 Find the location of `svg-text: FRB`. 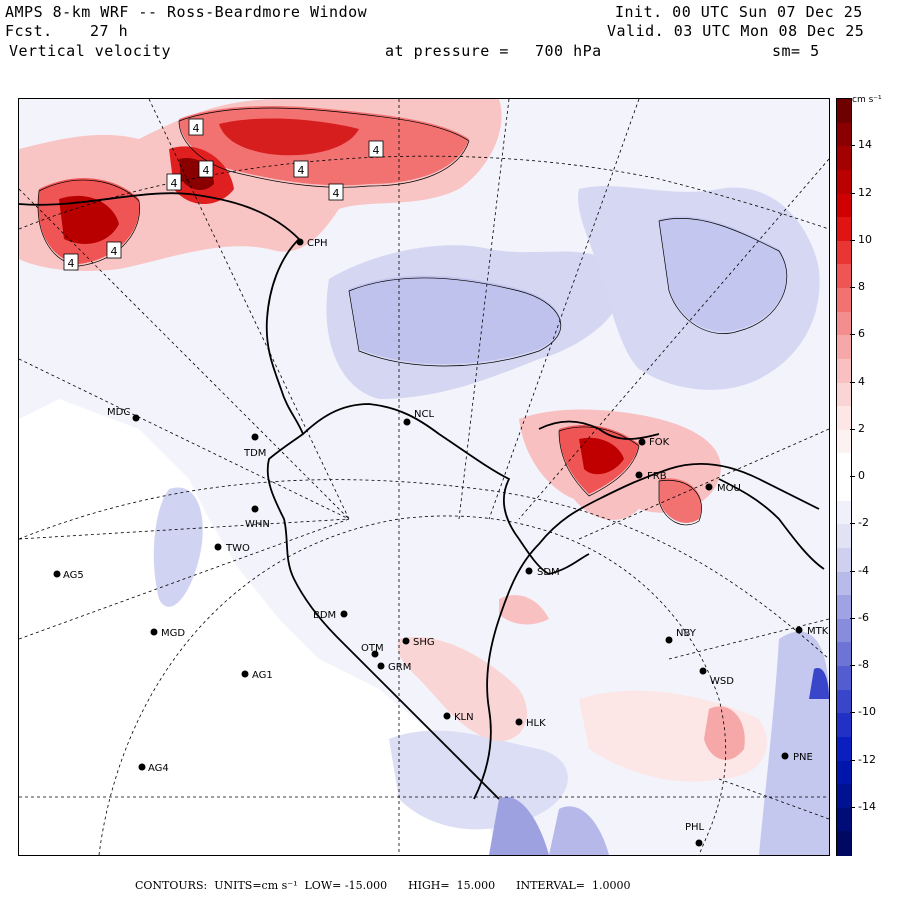

svg-text: FRB is located at coordinates (657, 476).